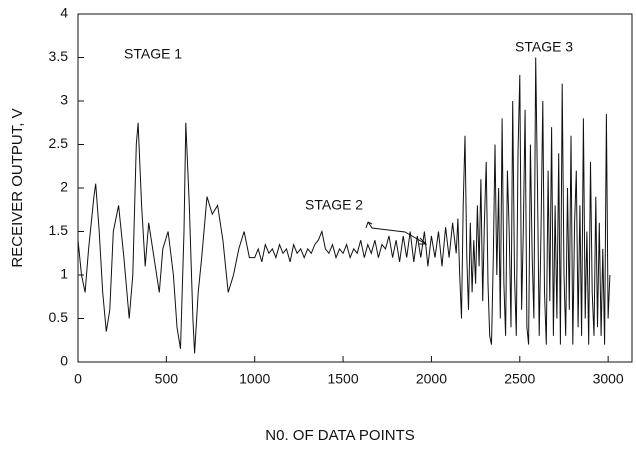 This screenshot has width=636, height=451. What do you see at coordinates (519, 379) in the screenshot?
I see `x-tick-label: 2500` at bounding box center [519, 379].